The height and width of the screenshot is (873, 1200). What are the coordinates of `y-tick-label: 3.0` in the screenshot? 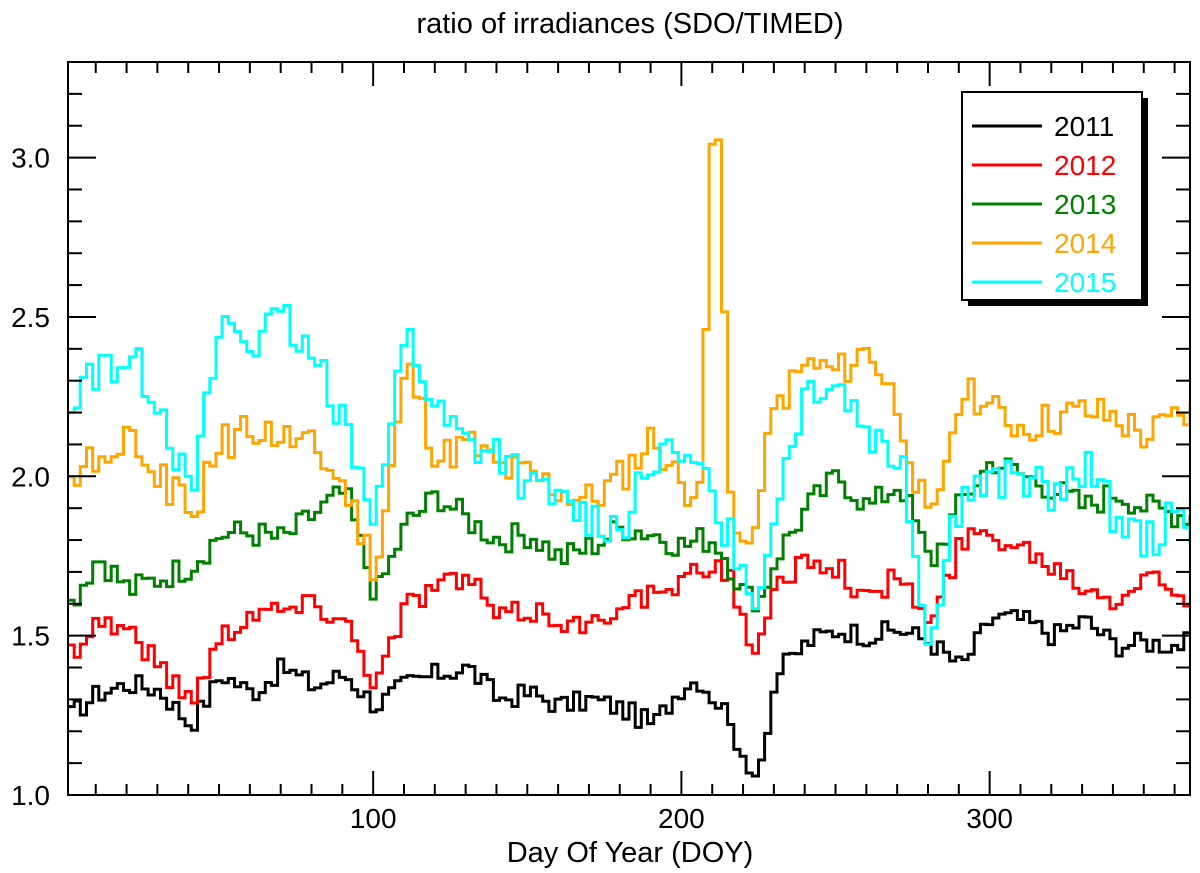 It's located at (30, 158).